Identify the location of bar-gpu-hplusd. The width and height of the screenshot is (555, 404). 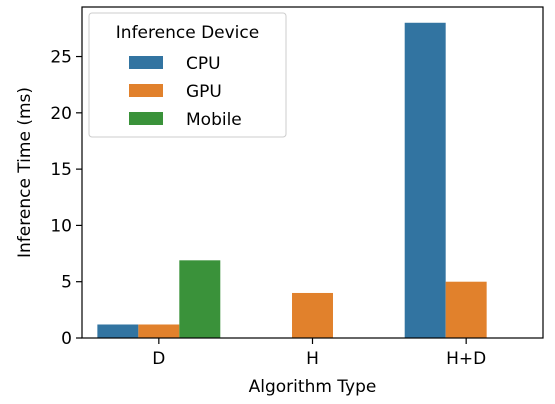
(466, 309).